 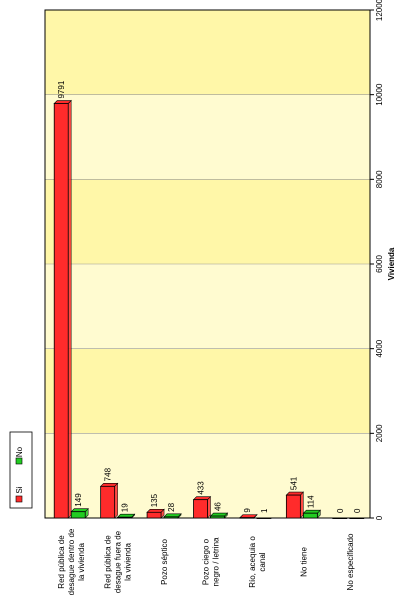 I want to click on tick-label: 8000, so click(x=379, y=179).